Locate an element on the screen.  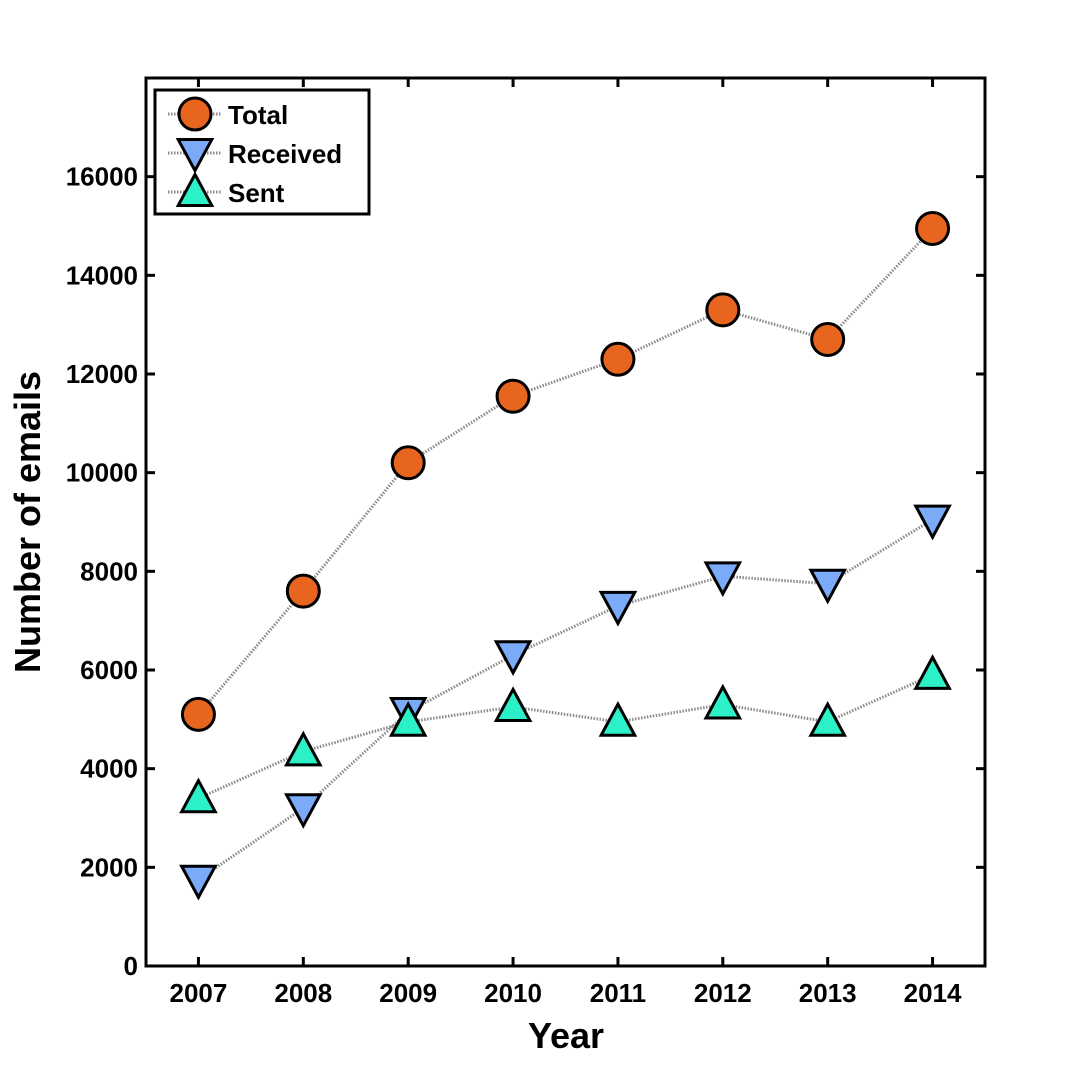
legend-label-received: Received is located at coordinates (285, 154).